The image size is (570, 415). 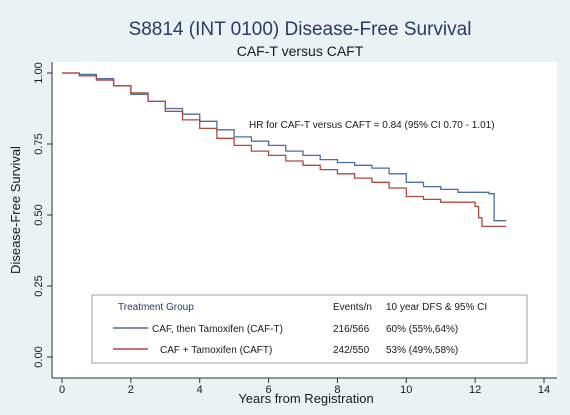 What do you see at coordinates (475, 390) in the screenshot?
I see `x-tick-label: 12` at bounding box center [475, 390].